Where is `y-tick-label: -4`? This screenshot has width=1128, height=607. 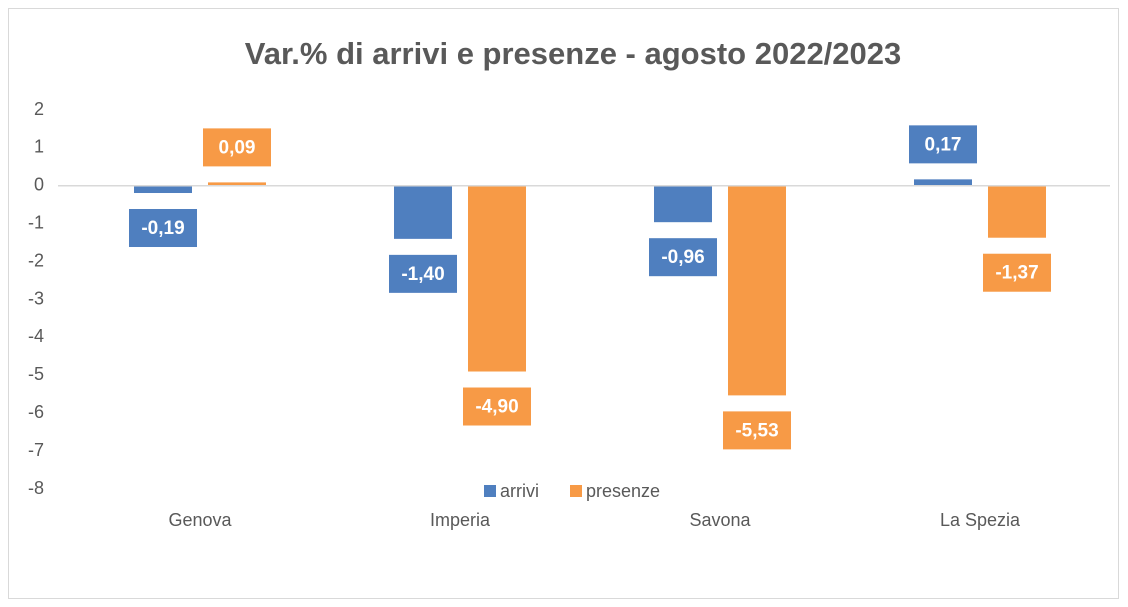
y-tick-label: -4 is located at coordinates (36, 336).